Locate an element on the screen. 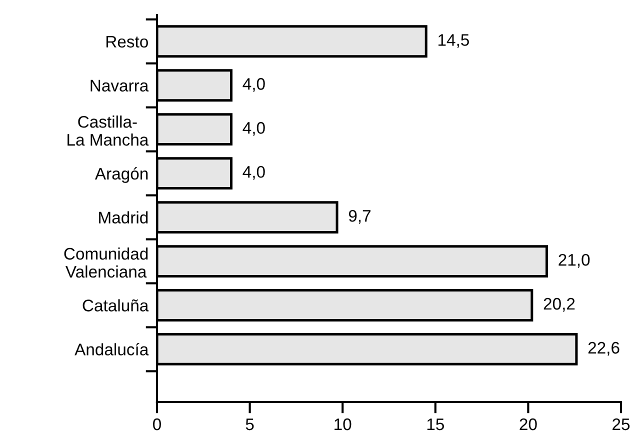  x-tick-label: 25 is located at coordinates (621, 424).